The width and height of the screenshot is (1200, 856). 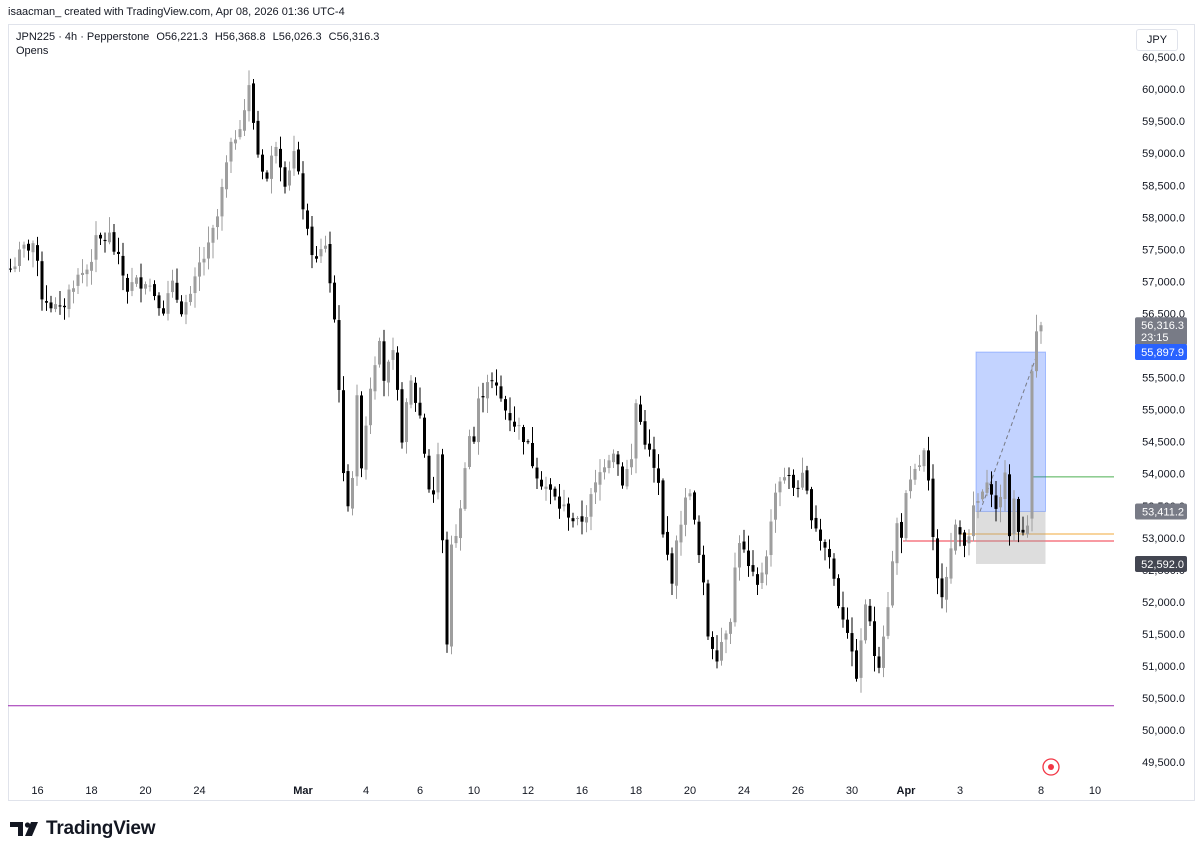 I want to click on price-tick-label: 50,000.0, so click(x=1163, y=731).